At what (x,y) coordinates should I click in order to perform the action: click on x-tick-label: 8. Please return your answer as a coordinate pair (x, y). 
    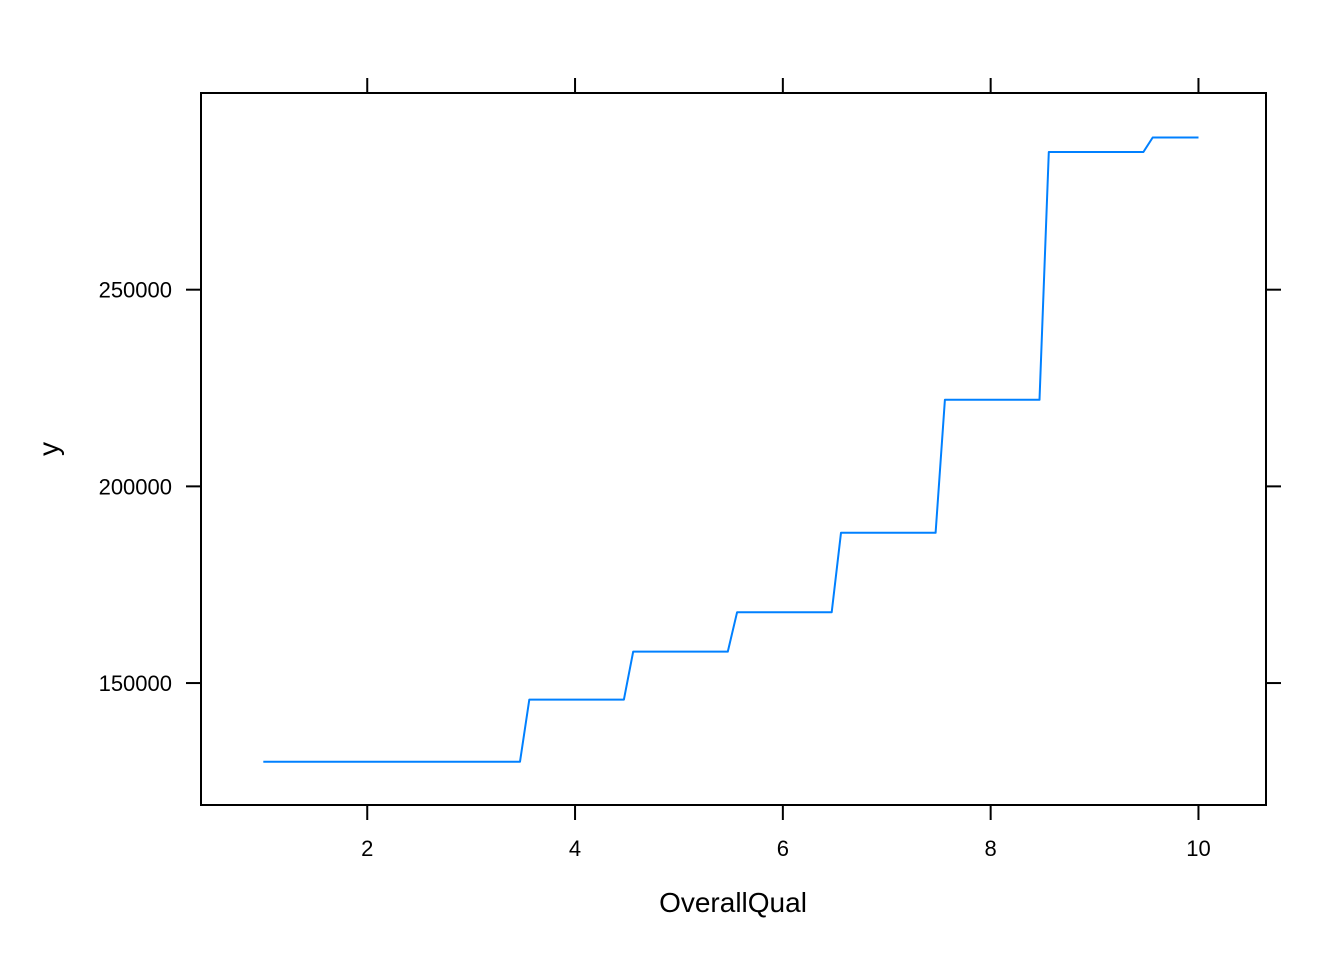
    Looking at the image, I should click on (991, 848).